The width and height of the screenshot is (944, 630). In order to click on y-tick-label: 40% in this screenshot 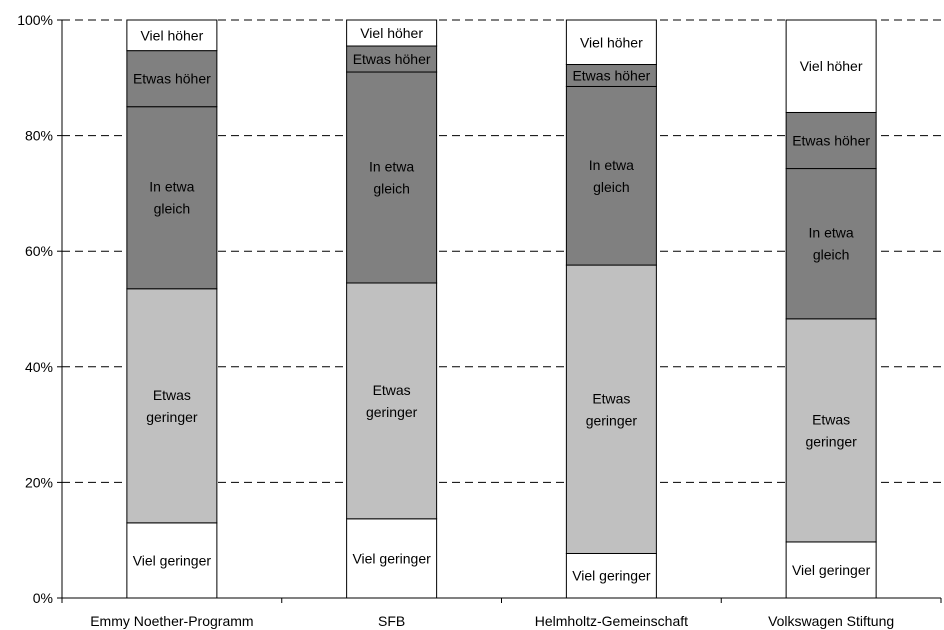, I will do `click(39, 367)`.